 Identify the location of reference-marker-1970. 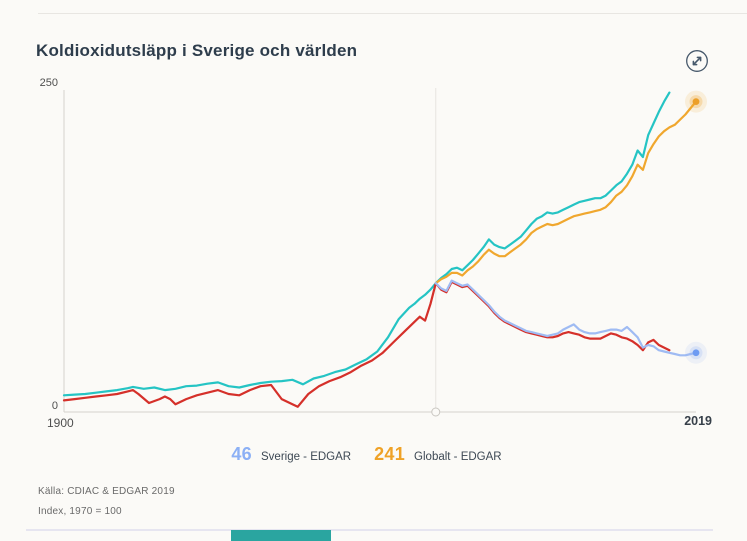
(436, 412).